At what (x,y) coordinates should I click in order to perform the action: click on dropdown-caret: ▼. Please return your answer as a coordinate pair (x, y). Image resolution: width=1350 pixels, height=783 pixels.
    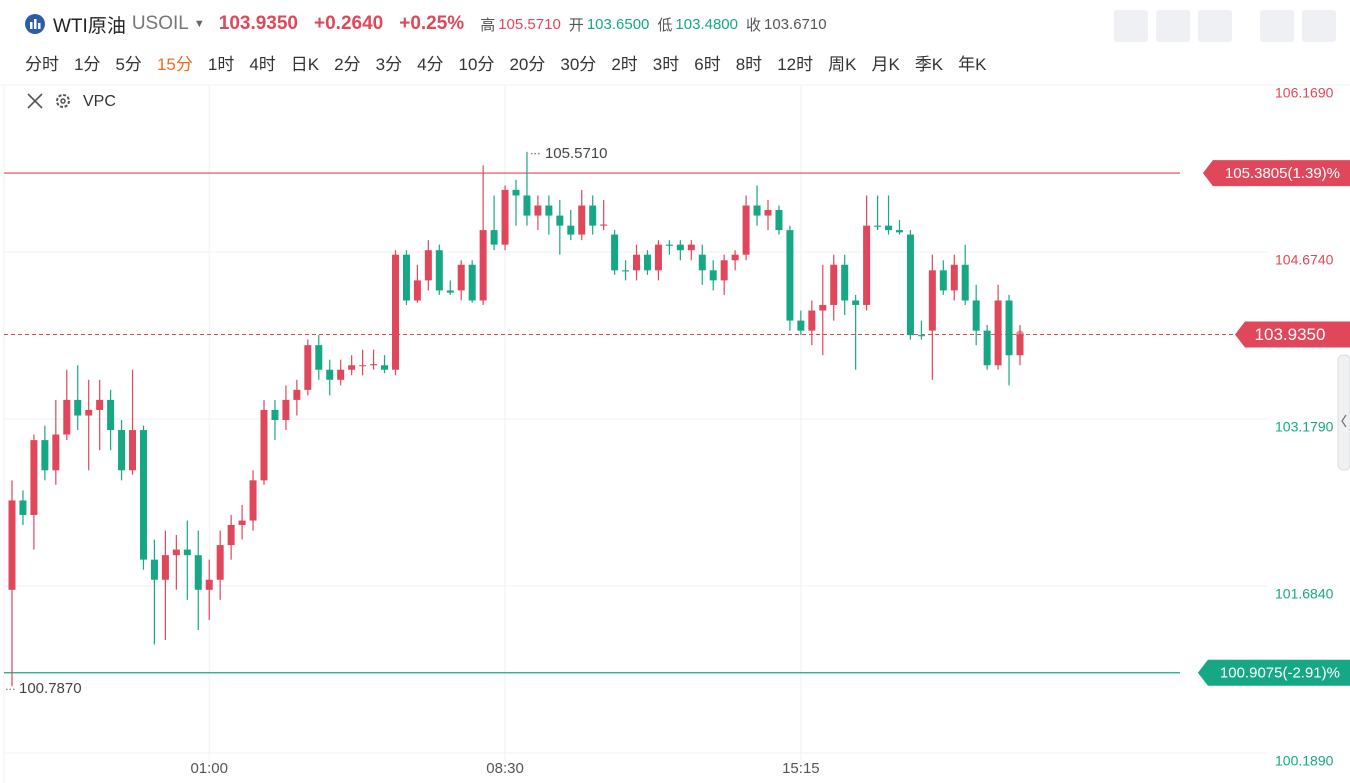
    Looking at the image, I should click on (199, 24).